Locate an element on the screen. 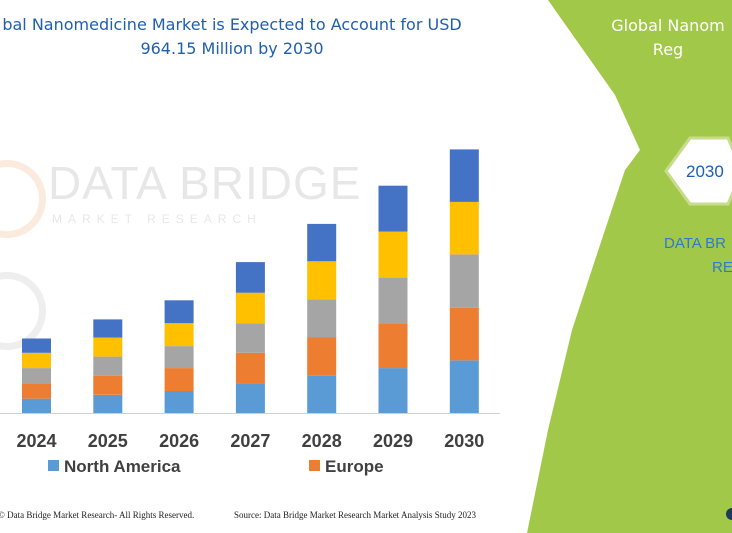 This screenshot has height=533, width=732. side-panel-title-line-2: Reg is located at coordinates (668, 49).